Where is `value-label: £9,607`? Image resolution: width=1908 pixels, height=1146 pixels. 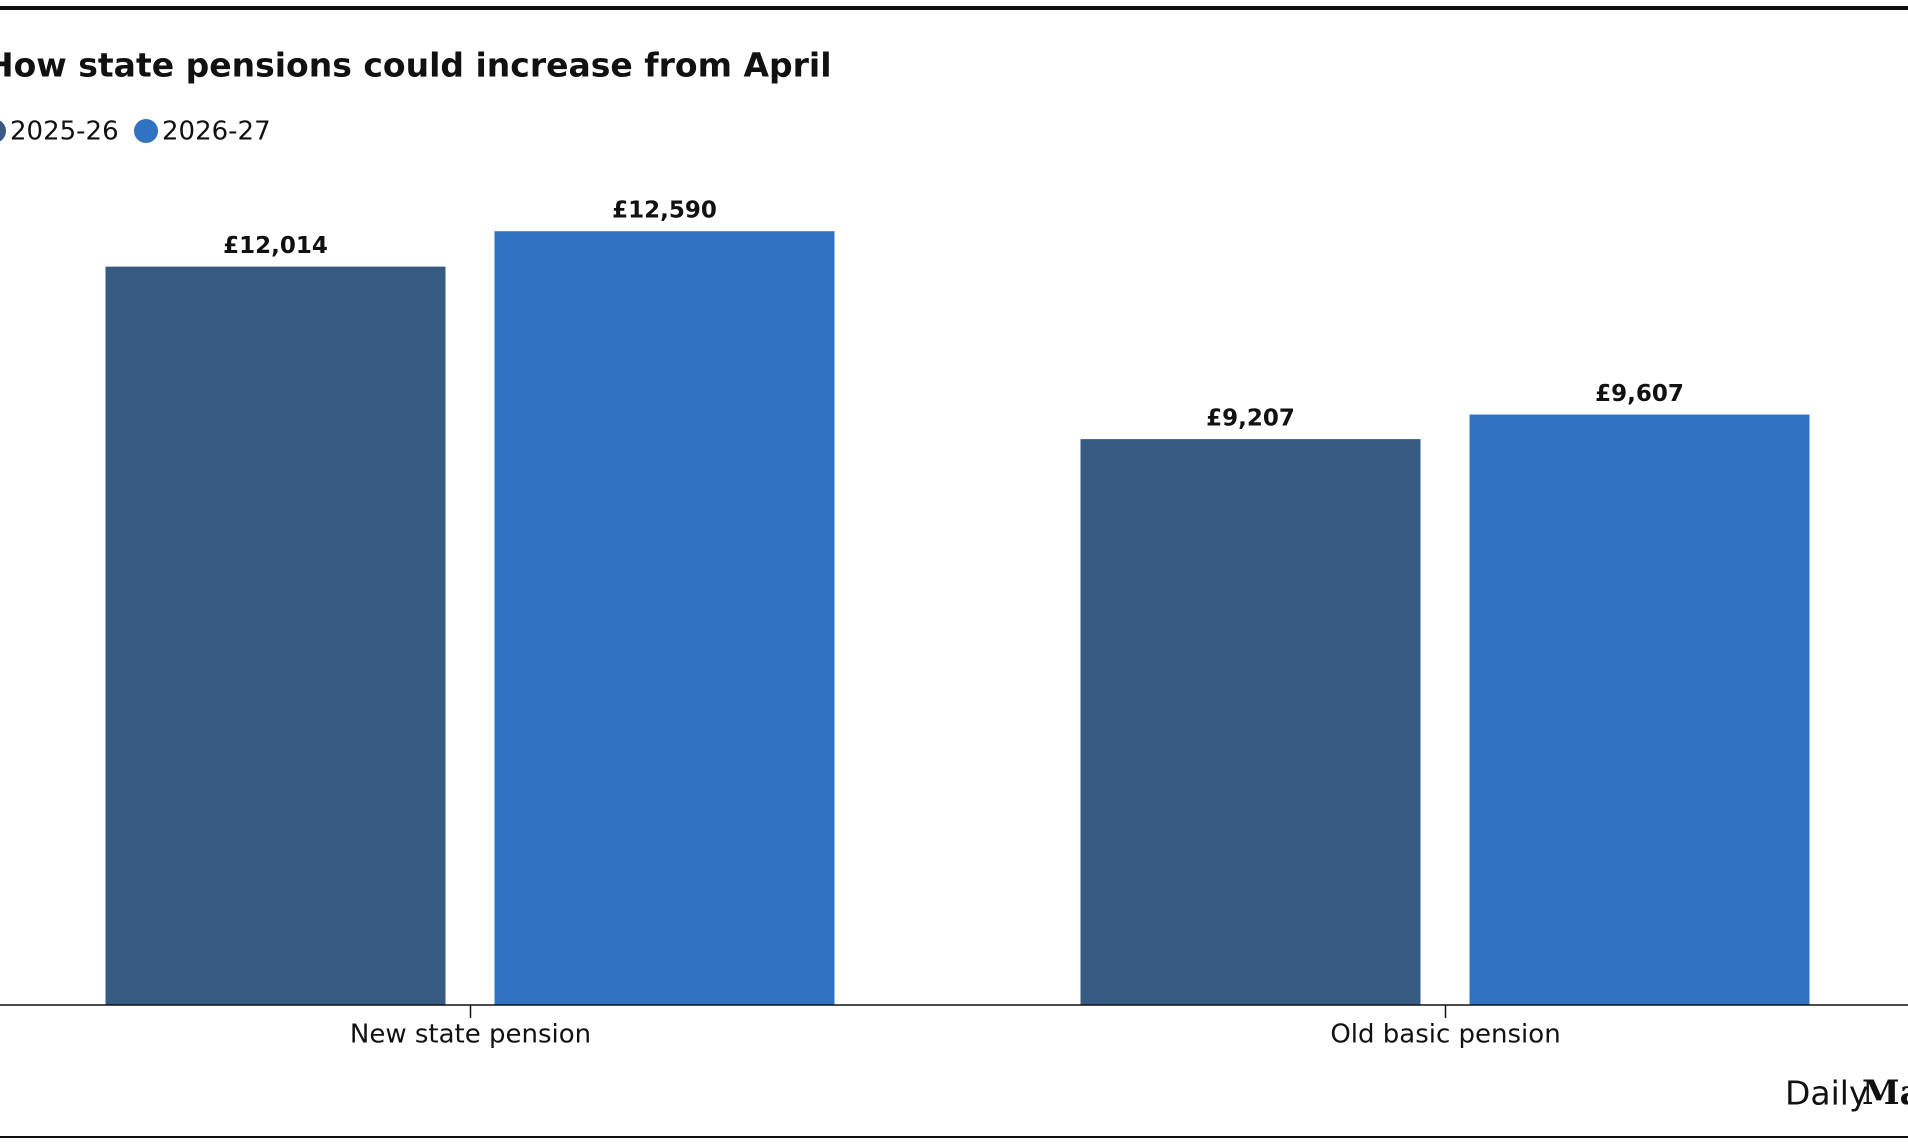
value-label: £9,607 is located at coordinates (1639, 394).